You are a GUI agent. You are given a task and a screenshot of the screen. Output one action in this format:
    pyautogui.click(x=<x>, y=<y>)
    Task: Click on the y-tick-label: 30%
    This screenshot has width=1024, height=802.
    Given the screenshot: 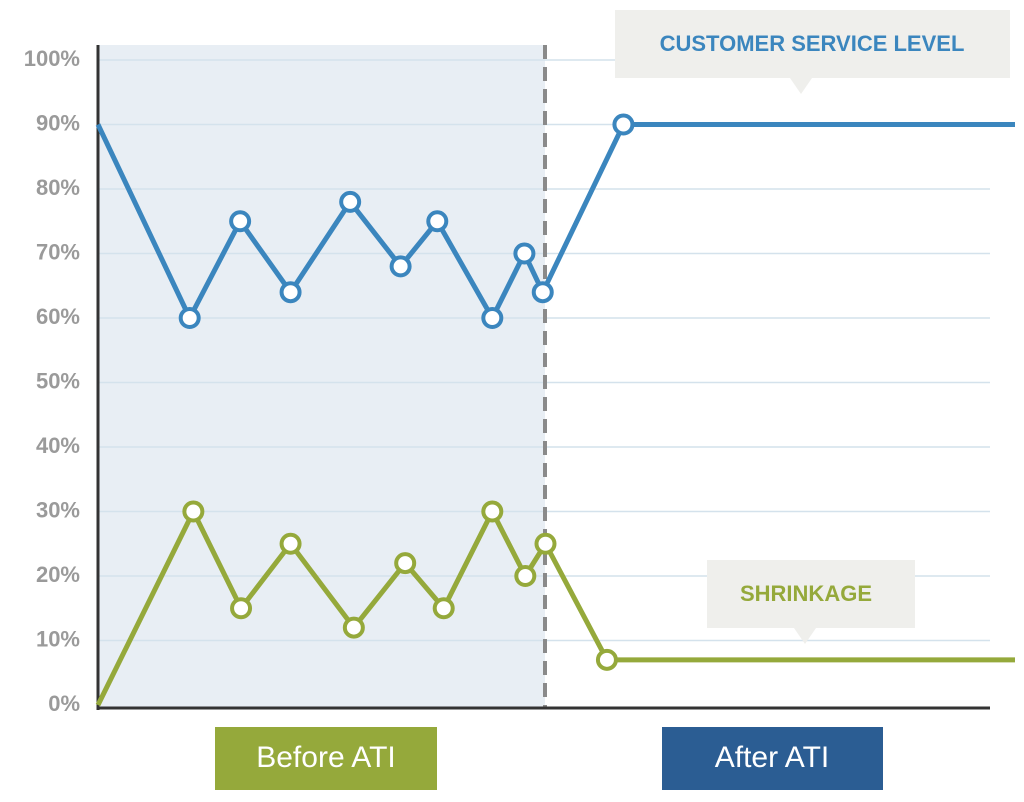 What is the action you would take?
    pyautogui.click(x=58, y=509)
    